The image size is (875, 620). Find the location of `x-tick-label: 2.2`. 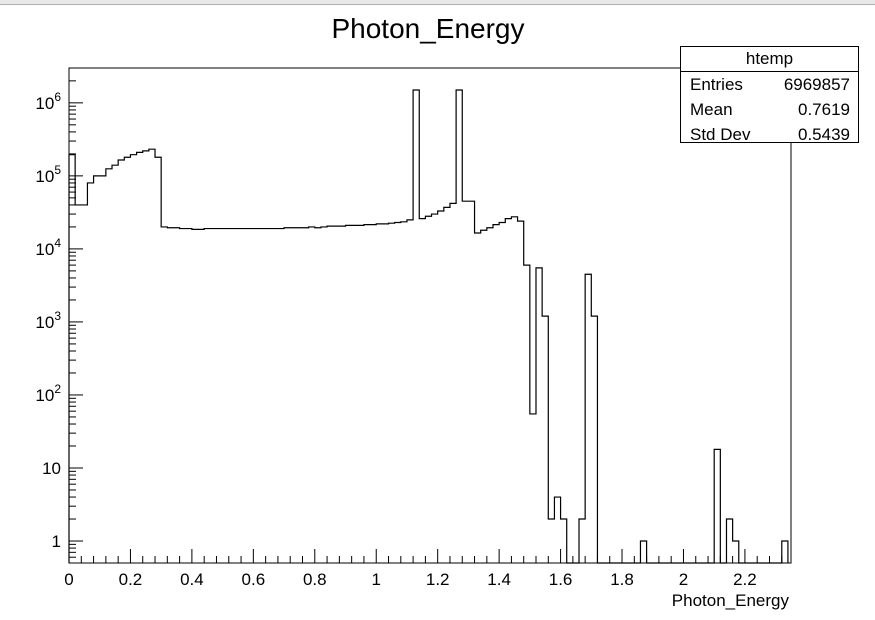

x-tick-label: 2.2 is located at coordinates (745, 579).